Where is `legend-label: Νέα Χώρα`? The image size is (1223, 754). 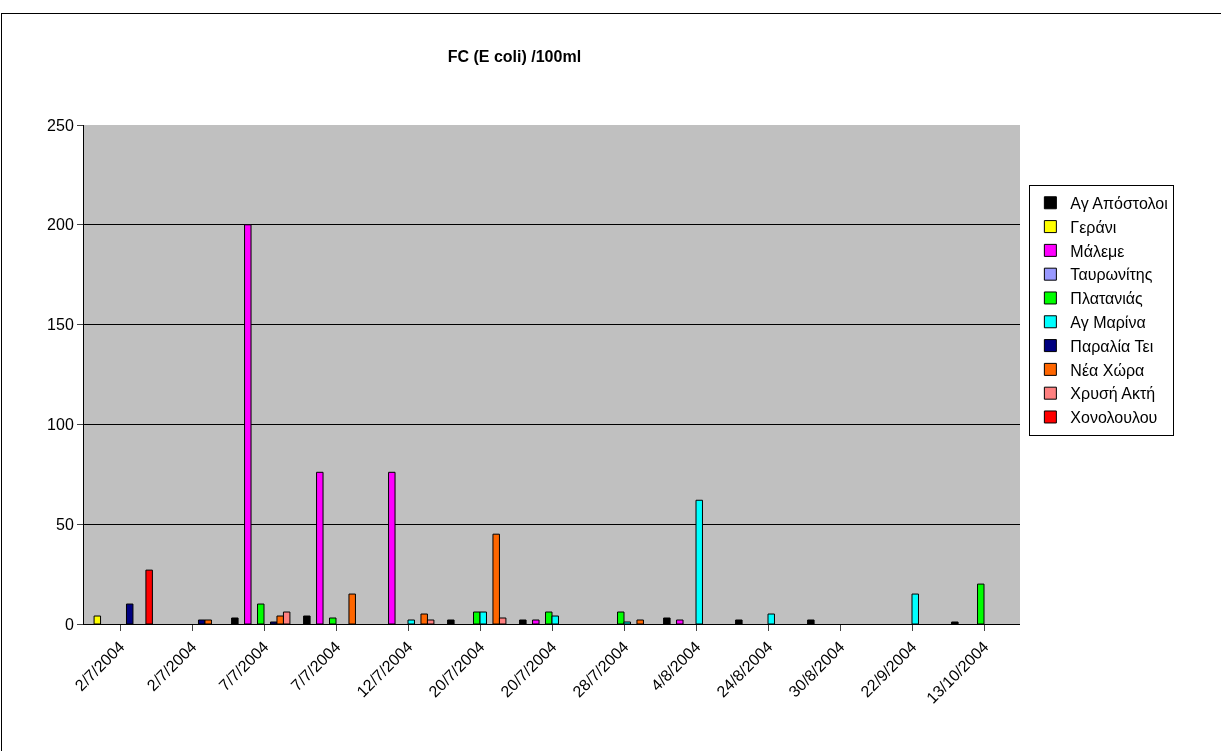
legend-label: Νέα Χώρα is located at coordinates (1107, 370).